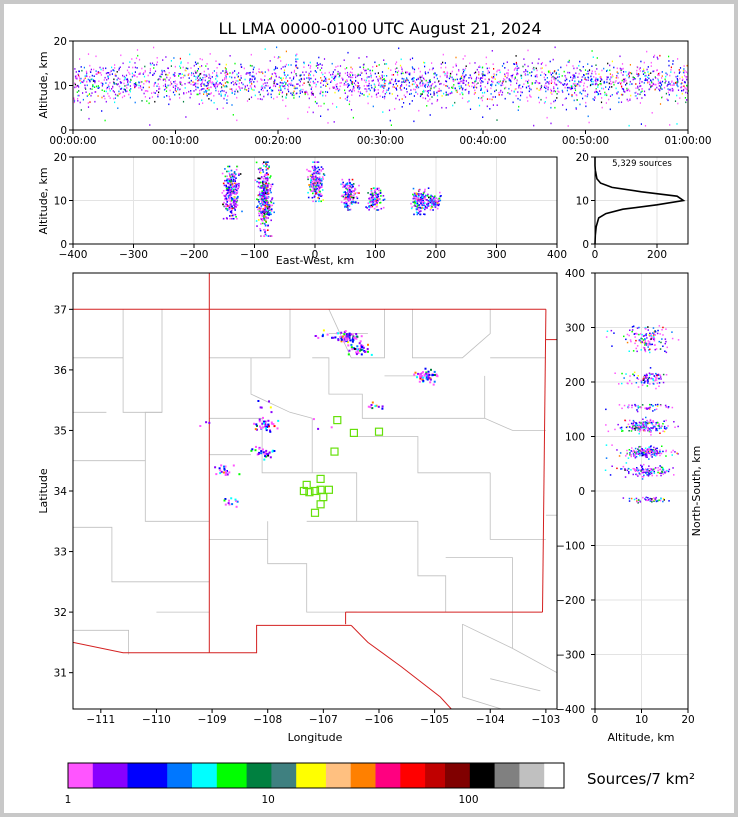  I want to click on histogram-x-tick-label: 0, so click(595, 255).